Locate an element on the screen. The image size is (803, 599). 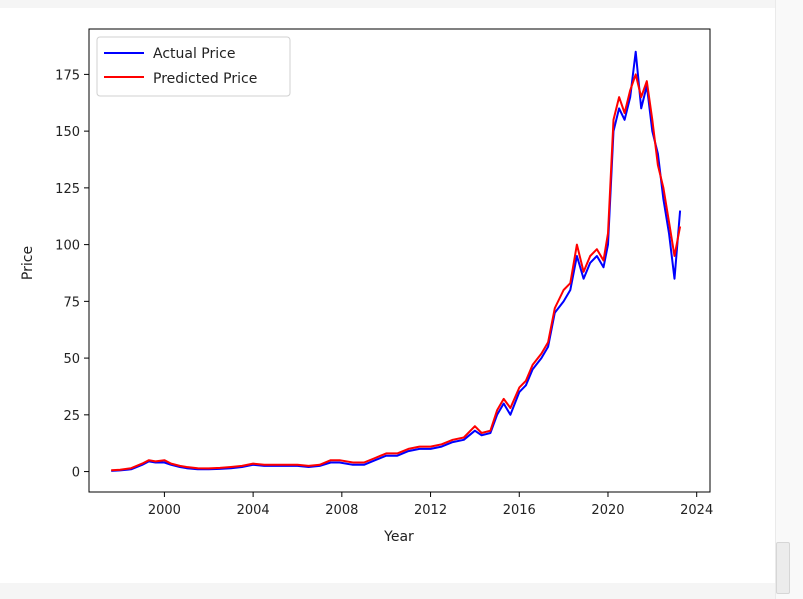
legend: Actual Price Predicted Price is located at coordinates (193, 66).